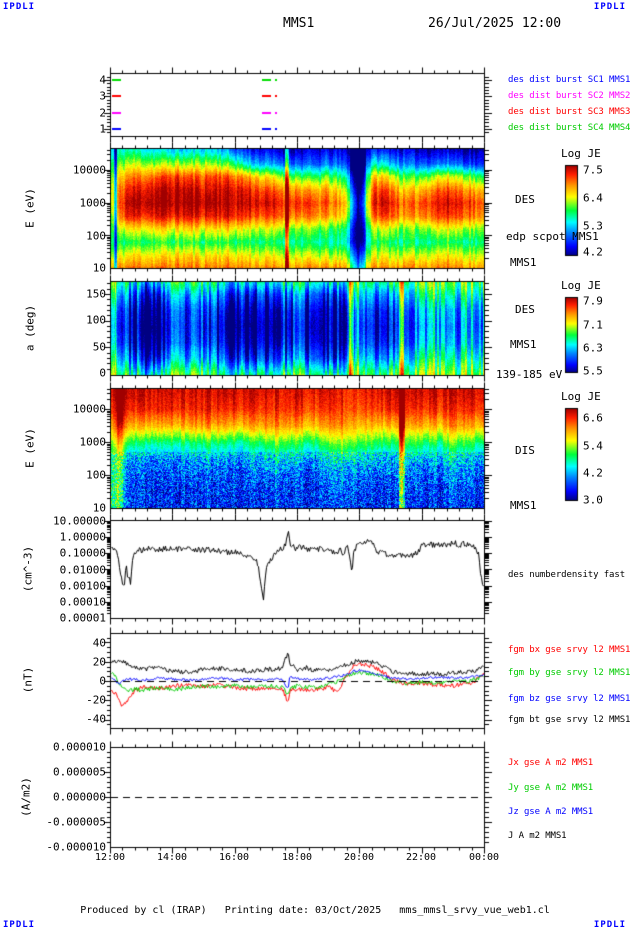 Image resolution: width=630 pixels, height=934 pixels. I want to click on legend-fgm-bx: fgm bx gse srvy l2 MMS1, so click(569, 650).